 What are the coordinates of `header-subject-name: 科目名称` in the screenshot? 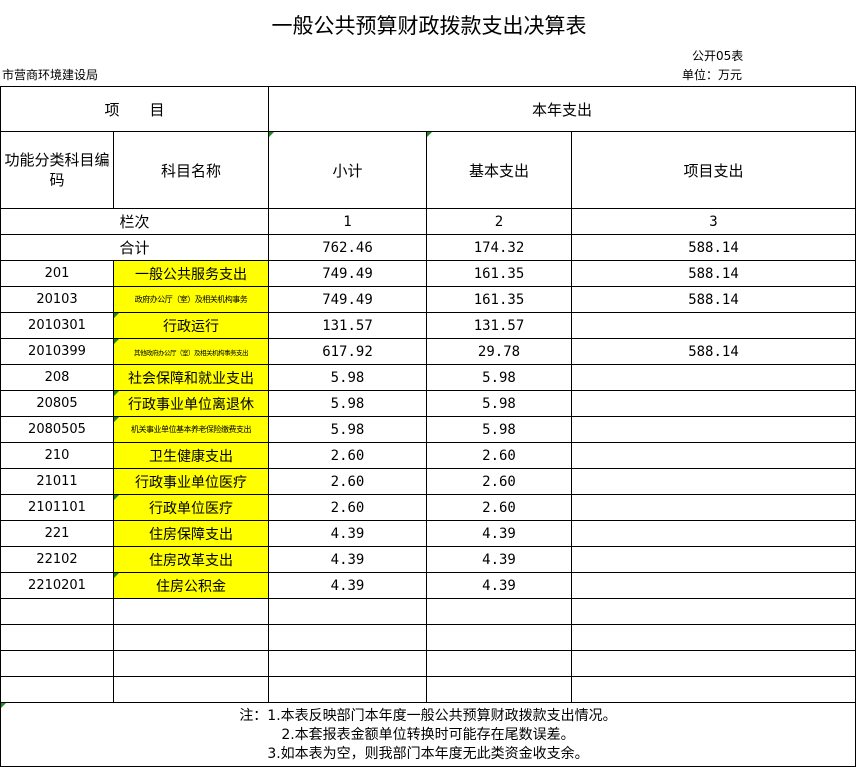 It's located at (191, 170).